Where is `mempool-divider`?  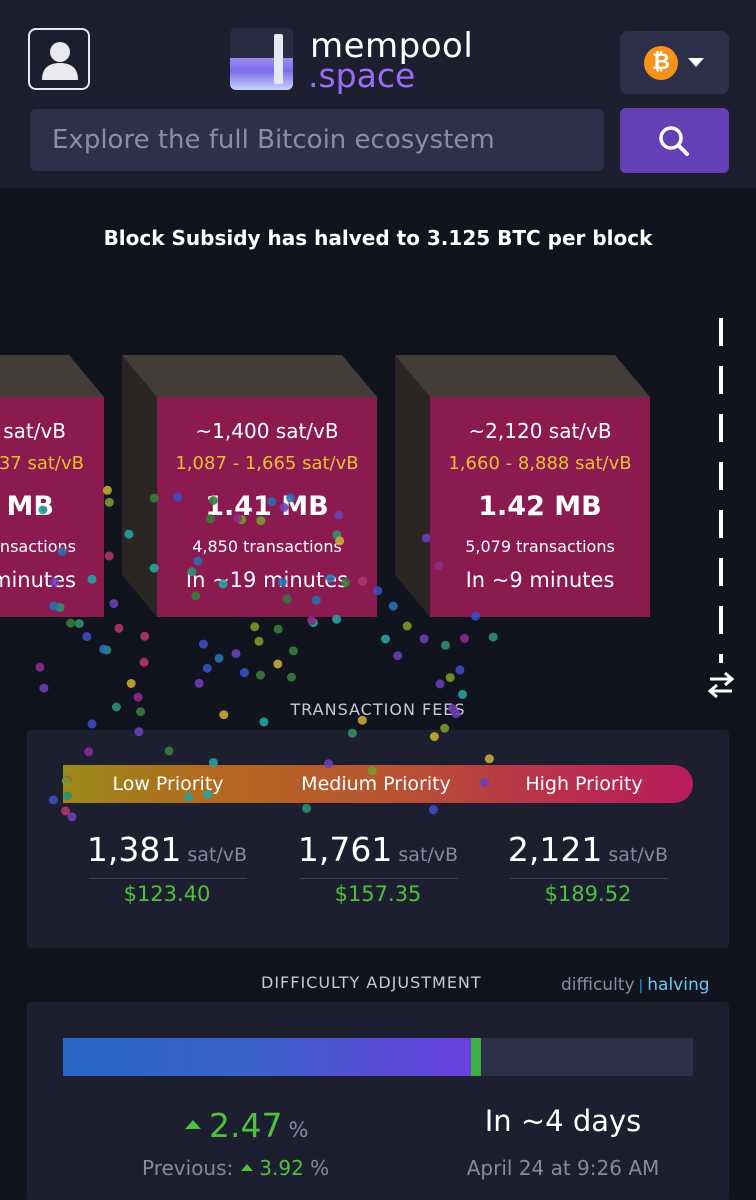 mempool-divider is located at coordinates (721, 490).